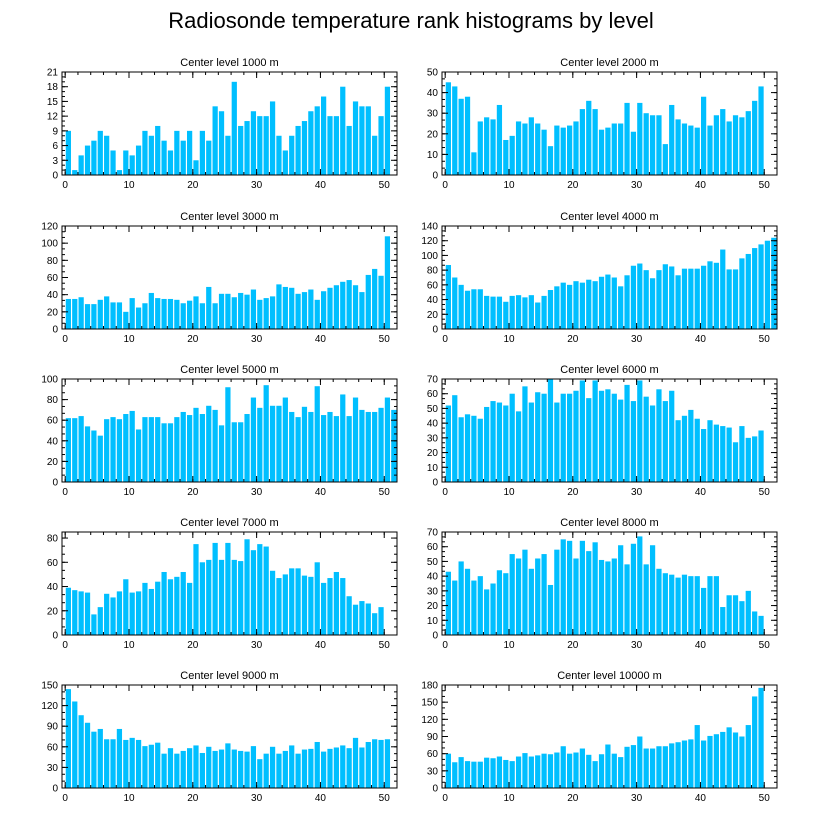 The image size is (822, 824). What do you see at coordinates (609, 63) in the screenshot?
I see `panel-title: Center level 2000 m` at bounding box center [609, 63].